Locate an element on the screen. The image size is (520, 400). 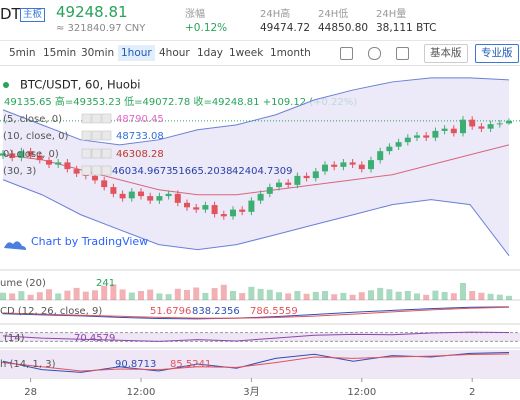
stat-label: 24H高 is located at coordinates (275, 14).